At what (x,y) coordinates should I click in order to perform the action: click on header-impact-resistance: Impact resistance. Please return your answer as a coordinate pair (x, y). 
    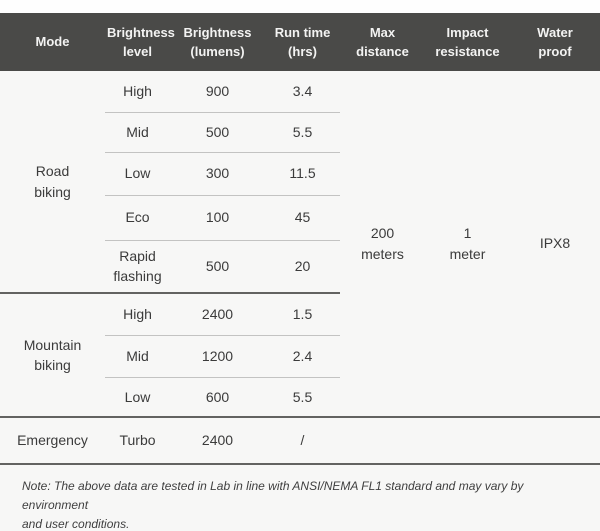
    Looking at the image, I should click on (467, 42).